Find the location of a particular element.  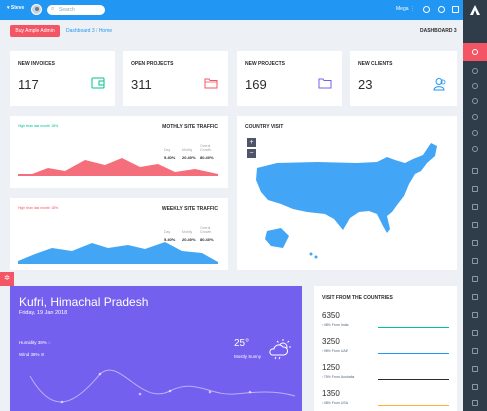

stat-value: 23 is located at coordinates (365, 84).